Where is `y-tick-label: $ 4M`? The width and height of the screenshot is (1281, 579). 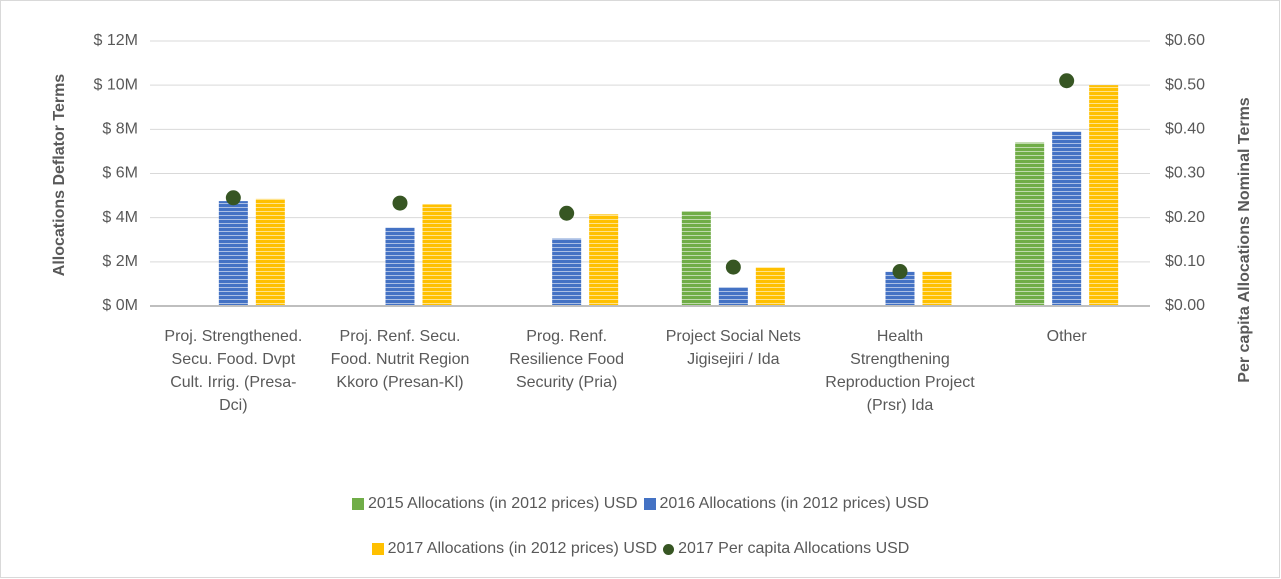 y-tick-label: $ 4M is located at coordinates (120, 217).